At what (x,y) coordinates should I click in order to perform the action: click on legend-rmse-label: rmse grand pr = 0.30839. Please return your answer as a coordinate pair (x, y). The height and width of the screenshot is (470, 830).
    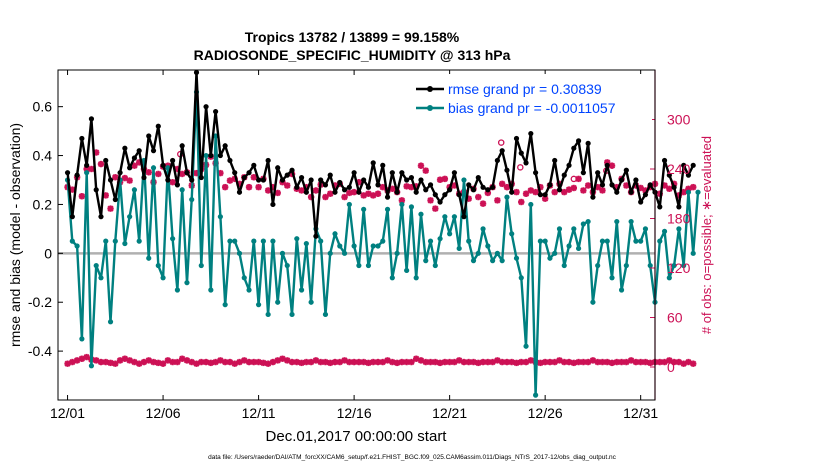
    Looking at the image, I should click on (525, 89).